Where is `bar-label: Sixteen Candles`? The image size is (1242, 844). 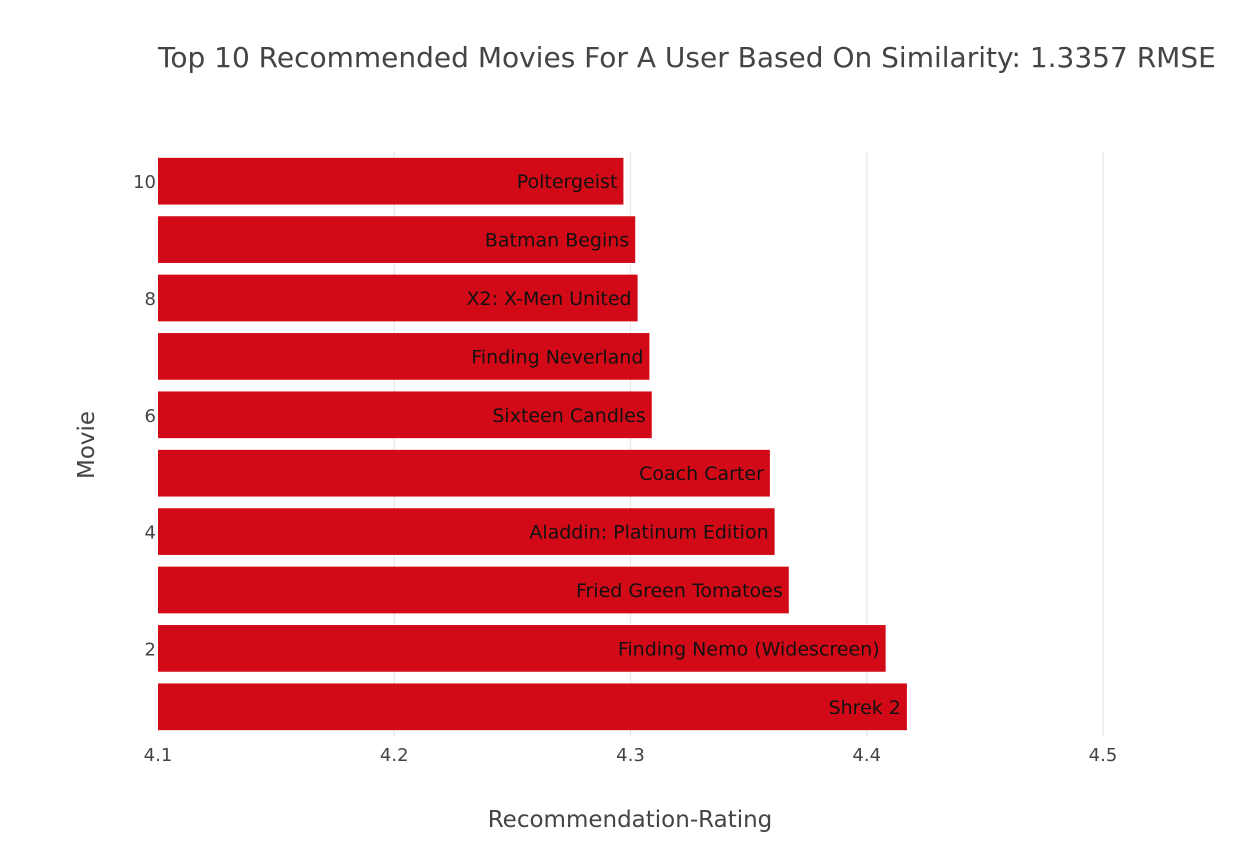 bar-label: Sixteen Candles is located at coordinates (568, 416).